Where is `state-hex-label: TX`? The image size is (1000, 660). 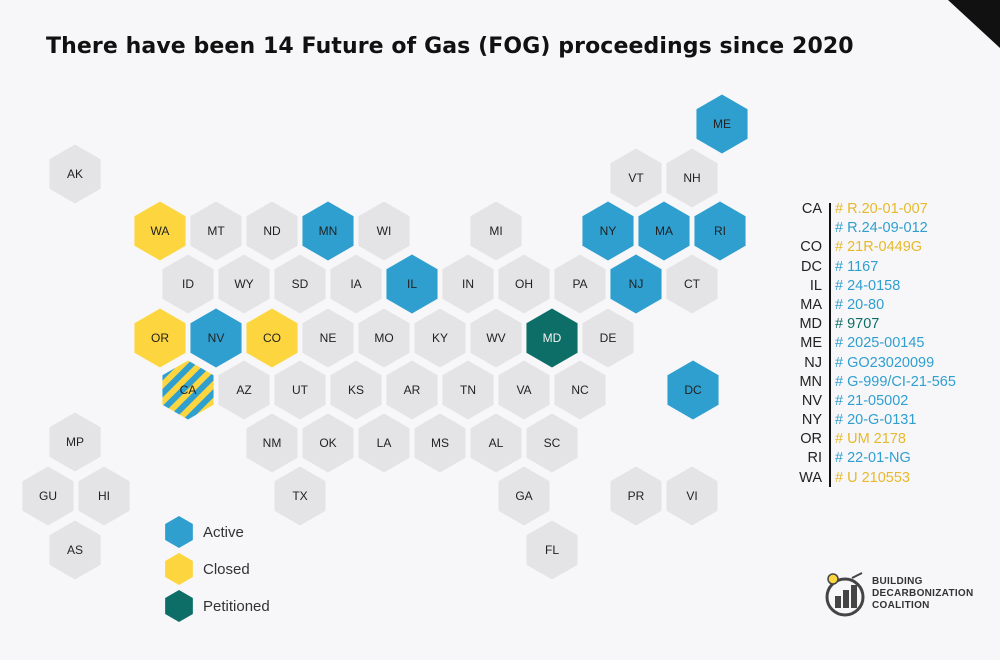
state-hex-label: TX is located at coordinates (299, 496).